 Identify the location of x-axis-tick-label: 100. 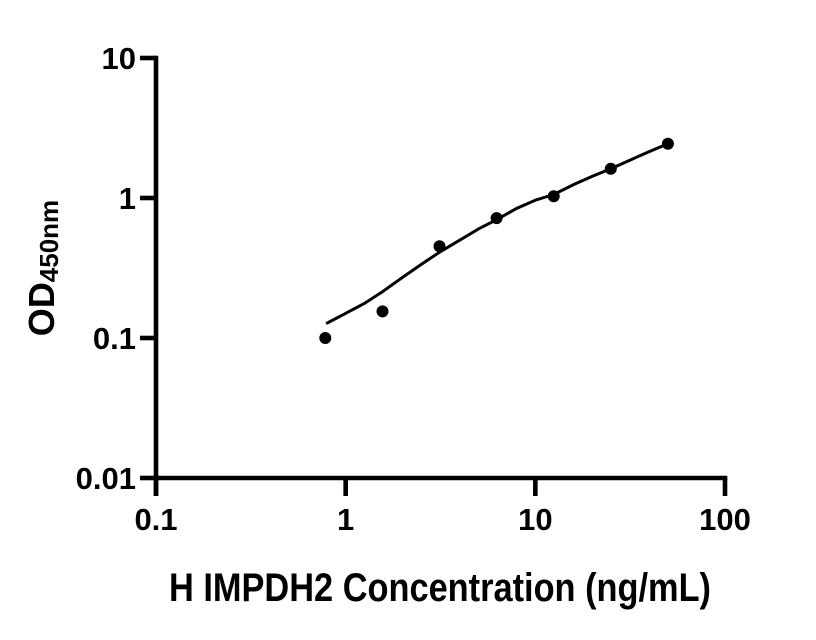
(725, 519).